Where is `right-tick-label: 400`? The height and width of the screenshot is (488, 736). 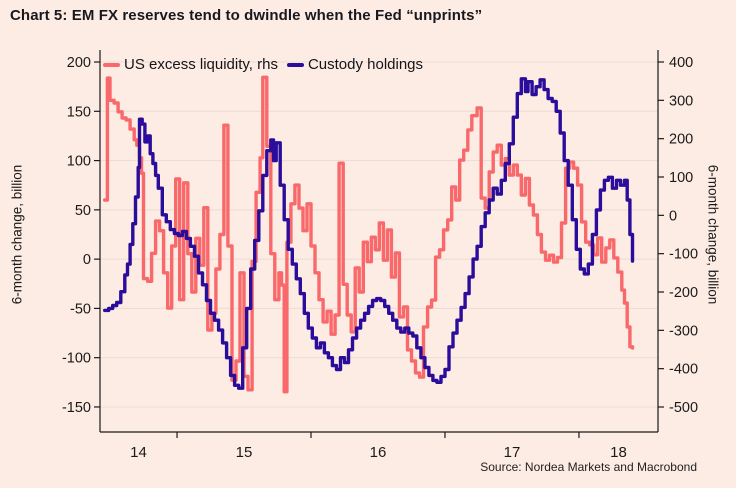 right-tick-label: 400 is located at coordinates (681, 63).